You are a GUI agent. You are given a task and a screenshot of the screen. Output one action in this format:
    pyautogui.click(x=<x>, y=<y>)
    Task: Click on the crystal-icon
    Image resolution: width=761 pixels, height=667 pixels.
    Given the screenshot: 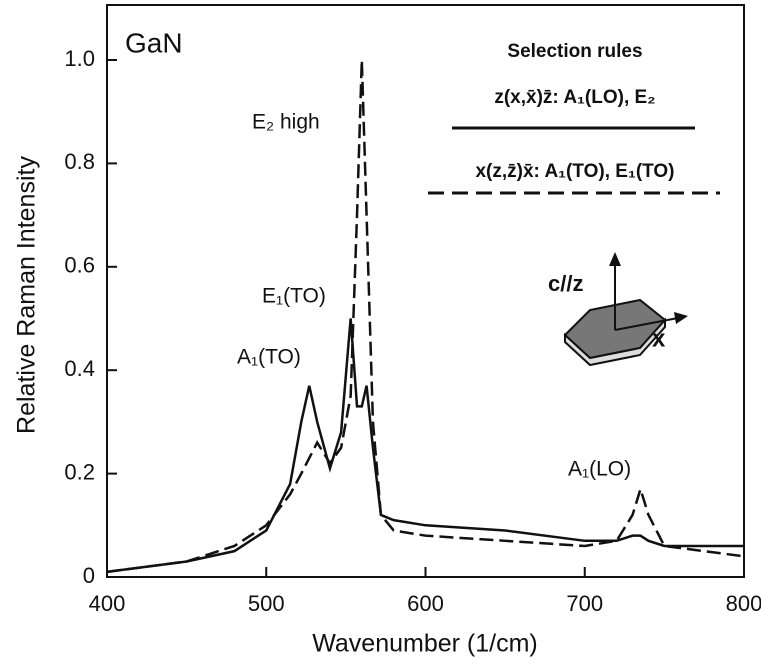 What is the action you would take?
    pyautogui.click(x=625, y=309)
    